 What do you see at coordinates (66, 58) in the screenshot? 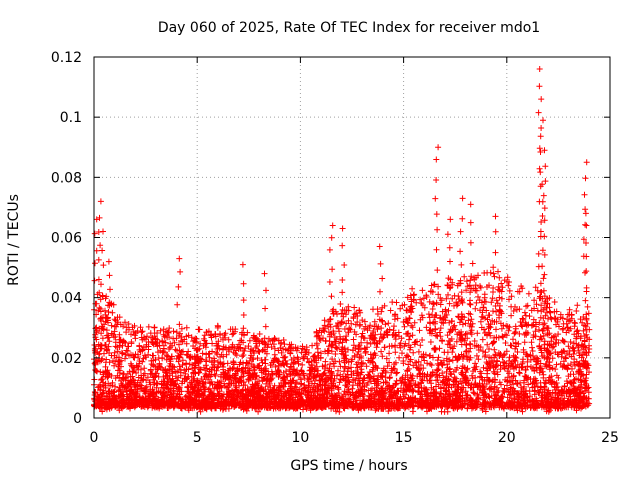
I see `y-tick-label: 0.12` at bounding box center [66, 58].